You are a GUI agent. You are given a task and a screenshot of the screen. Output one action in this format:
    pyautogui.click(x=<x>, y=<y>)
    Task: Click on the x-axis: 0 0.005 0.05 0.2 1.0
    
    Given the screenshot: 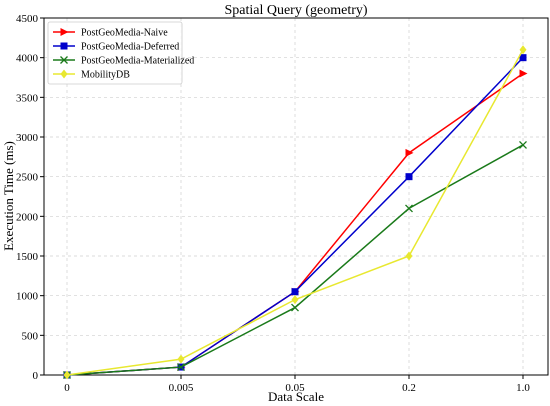 What is the action you would take?
    pyautogui.click(x=297, y=384)
    